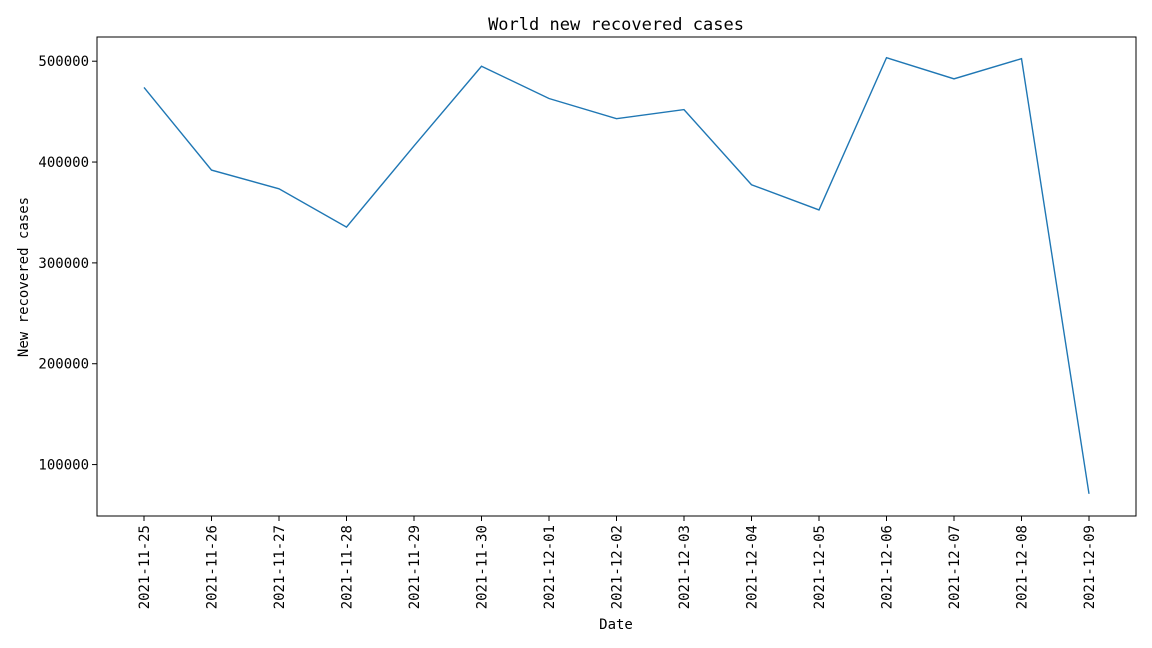  Describe the element at coordinates (753, 567) in the screenshot. I see `x-tick-label: 2021-12-04` at that location.